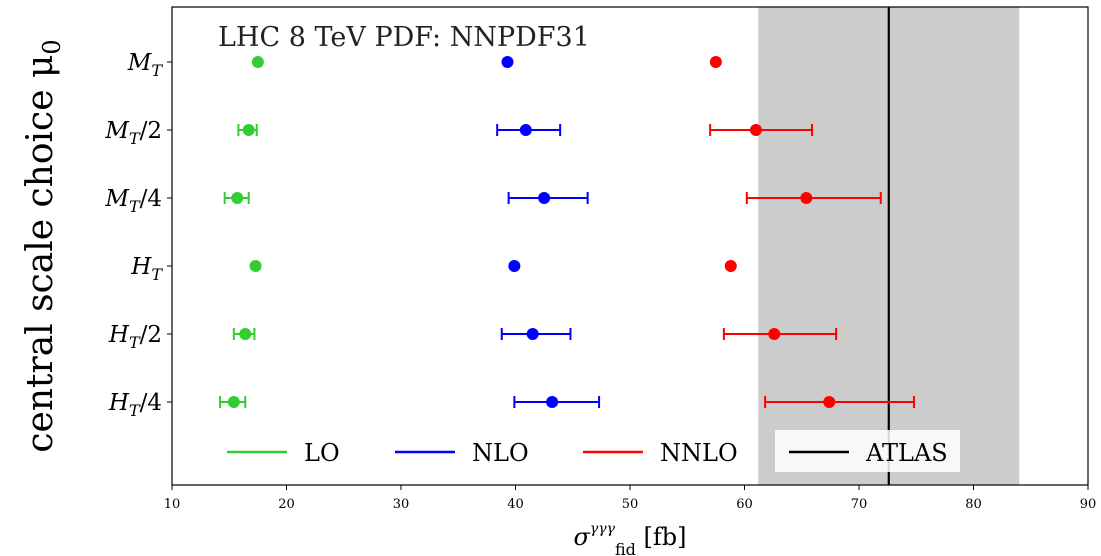 The height and width of the screenshot is (556, 1101). What do you see at coordinates (135, 337) in the screenshot?
I see `y-tick-label: HT/2` at bounding box center [135, 337].